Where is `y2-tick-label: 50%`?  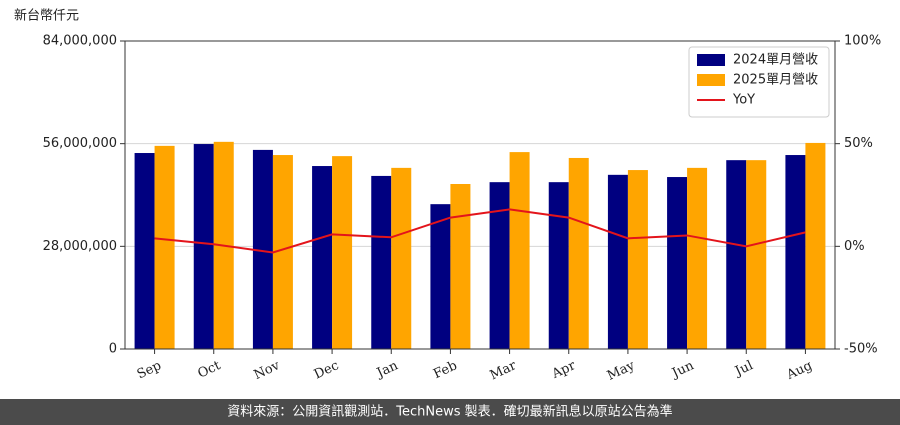 y2-tick-label: 50% is located at coordinates (858, 143).